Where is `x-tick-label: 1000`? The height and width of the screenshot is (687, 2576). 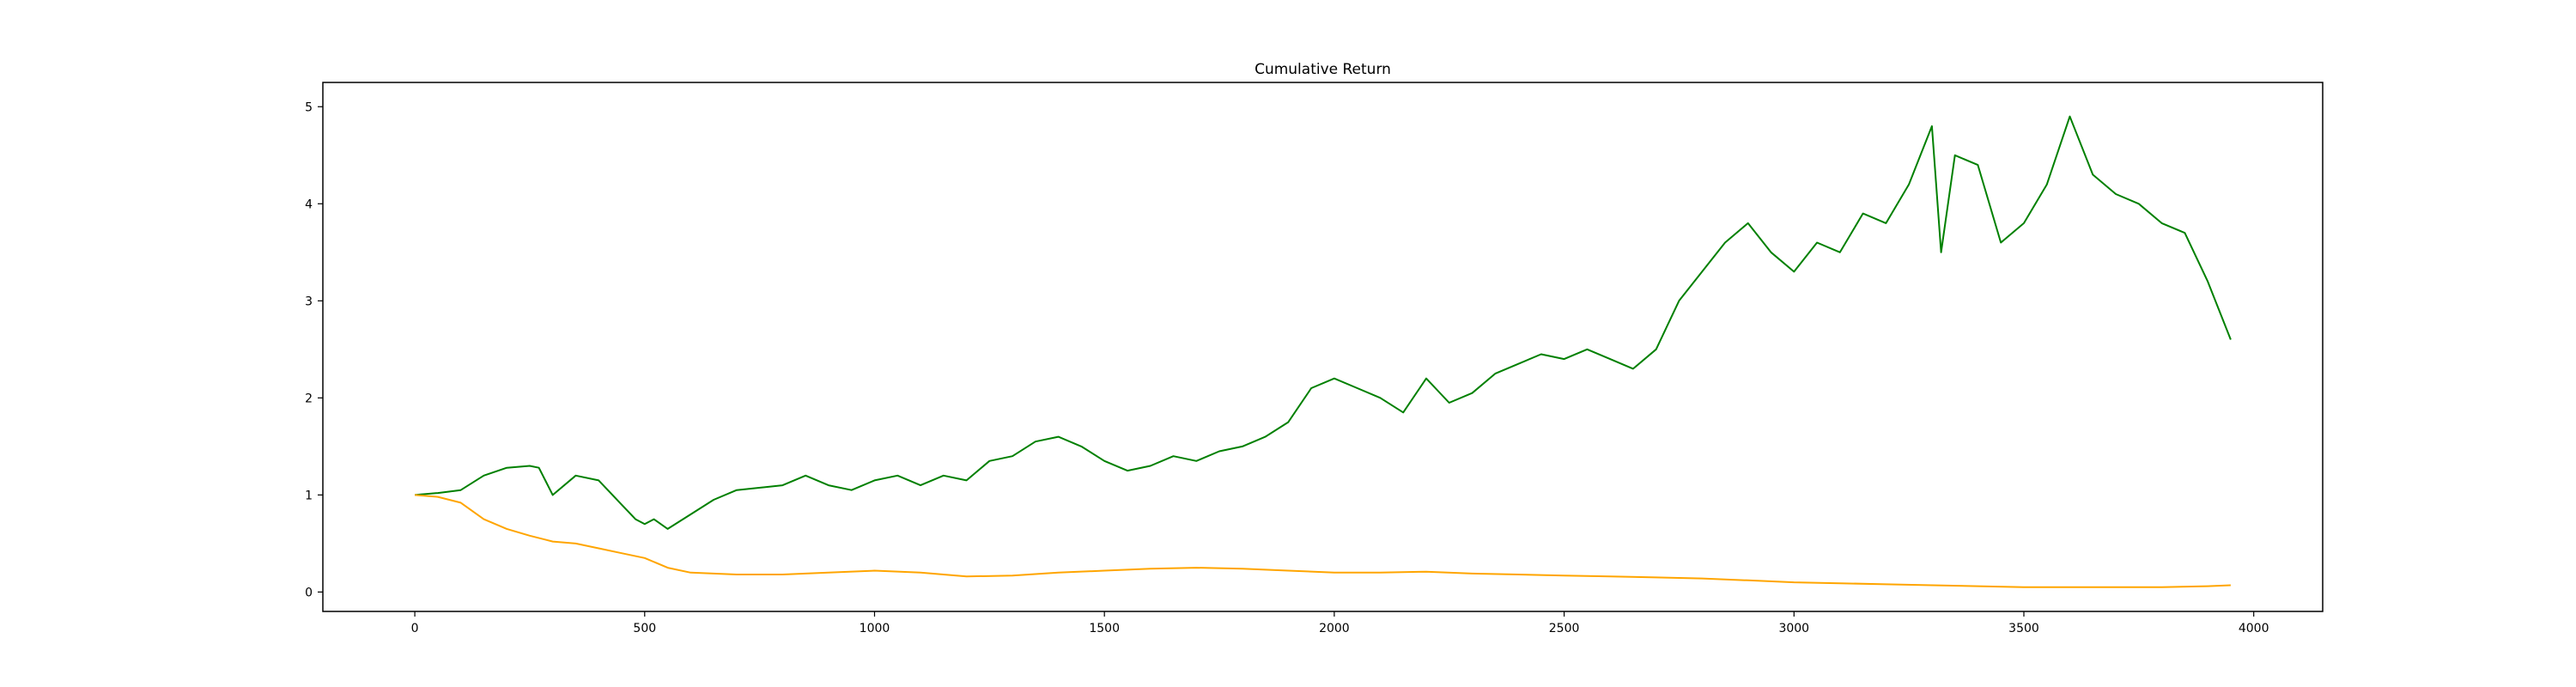
x-tick-label: 1000 is located at coordinates (875, 628).